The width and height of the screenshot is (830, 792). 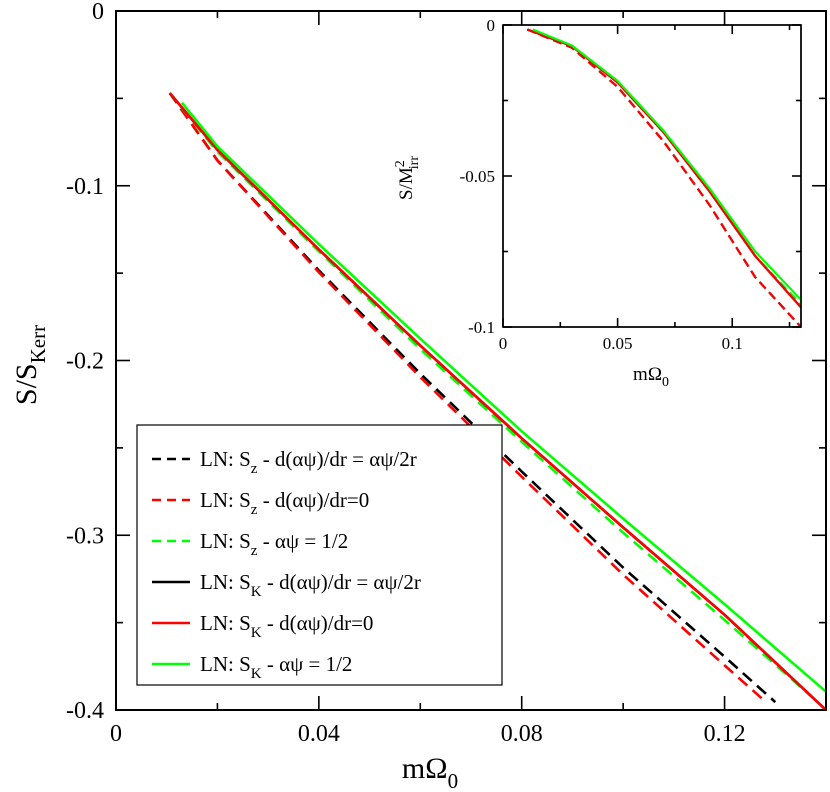 I want to click on legend-label-3: LN: Sz - αψ = 1/2, so click(x=274, y=544).